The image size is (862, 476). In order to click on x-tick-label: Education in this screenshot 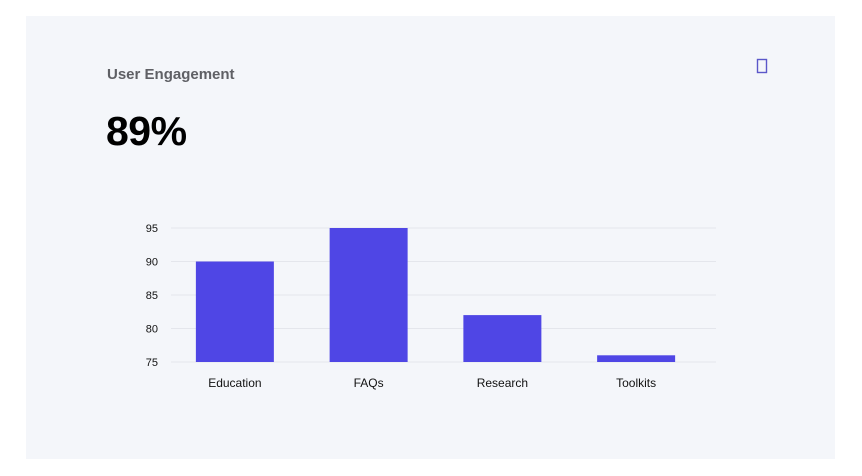, I will do `click(234, 383)`.